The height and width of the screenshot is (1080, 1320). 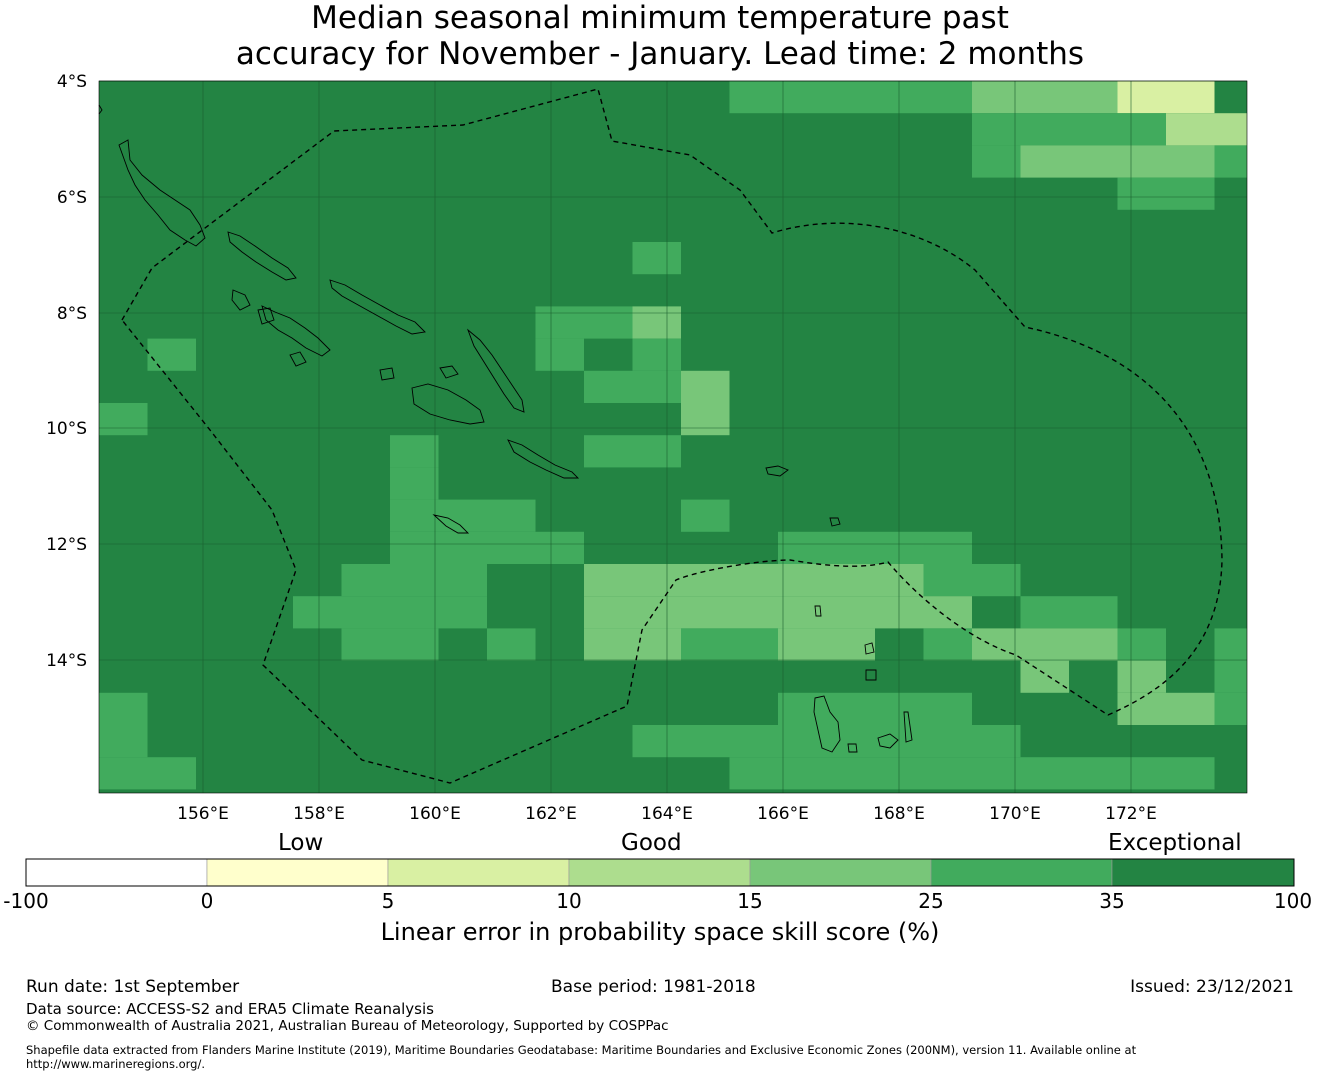 I want to click on lat-label: 14°S, so click(x=66, y=661).